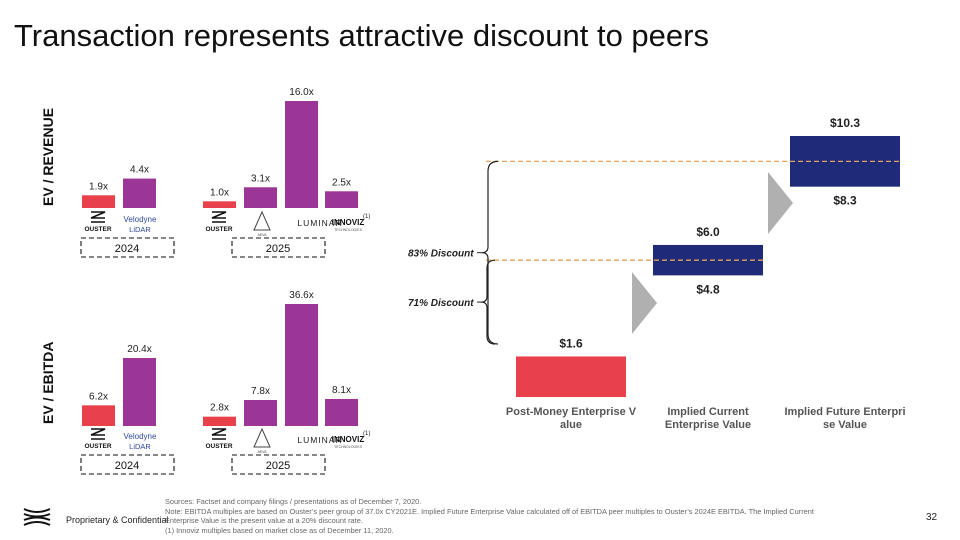 The height and width of the screenshot is (540, 960). What do you see at coordinates (37, 517) in the screenshot?
I see `company-logo-icon` at bounding box center [37, 517].